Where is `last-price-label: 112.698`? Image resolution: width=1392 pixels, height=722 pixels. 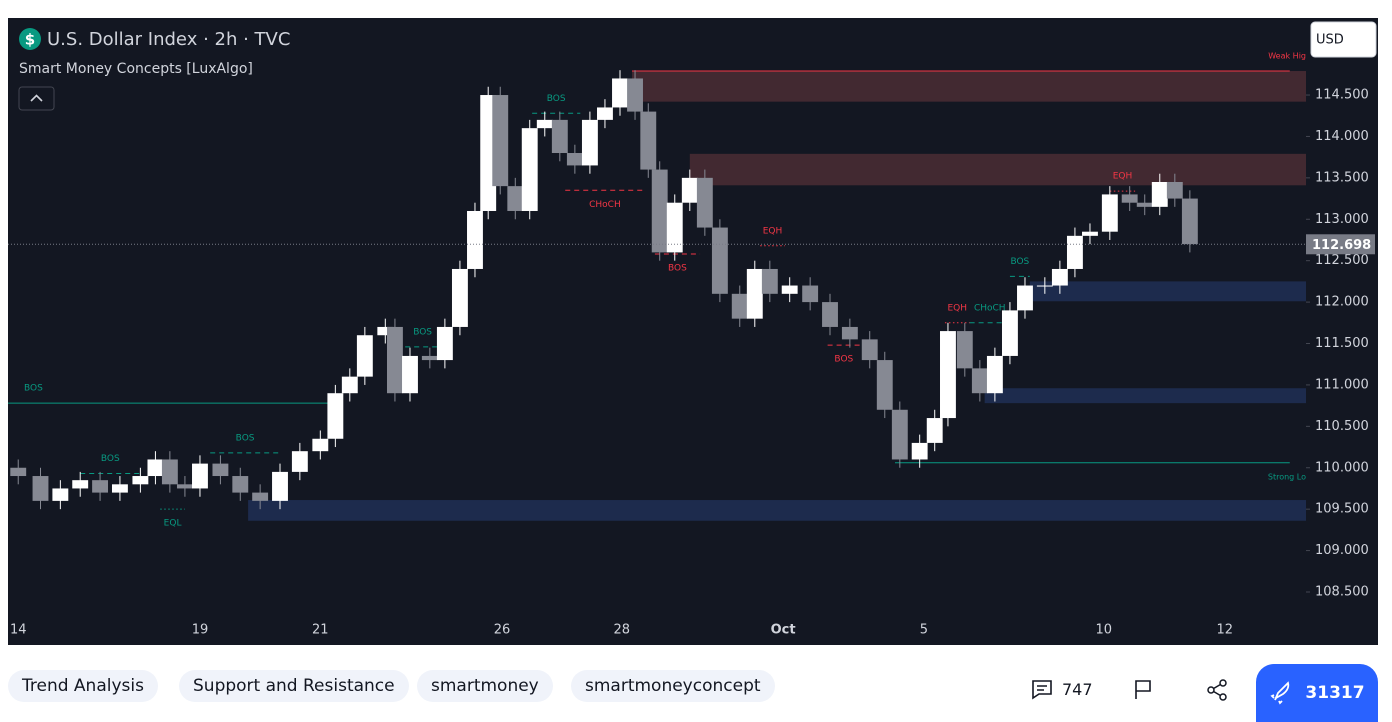 last-price-label: 112.698 is located at coordinates (1341, 245).